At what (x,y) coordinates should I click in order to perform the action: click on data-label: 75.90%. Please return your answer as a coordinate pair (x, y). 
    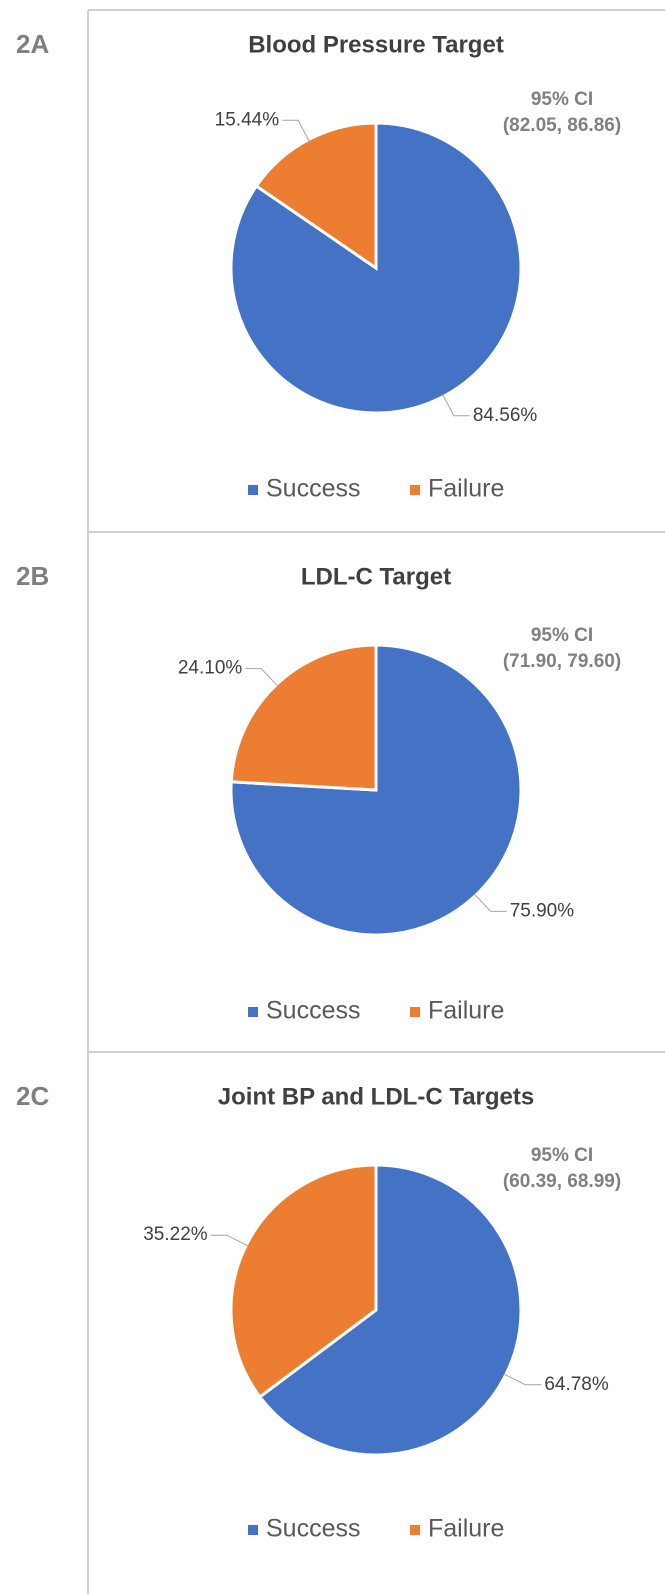
    Looking at the image, I should click on (542, 910).